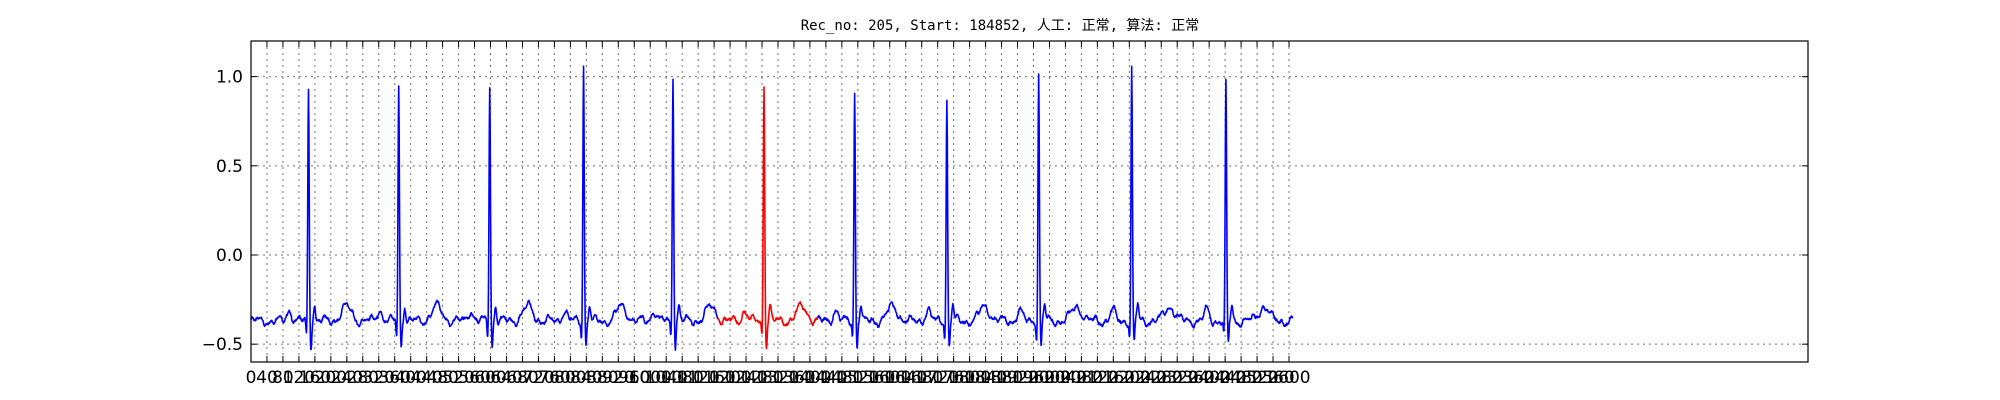 This screenshot has height=400, width=2000. What do you see at coordinates (1113, 378) in the screenshot?
I see `x-tick-label: 2160` at bounding box center [1113, 378].